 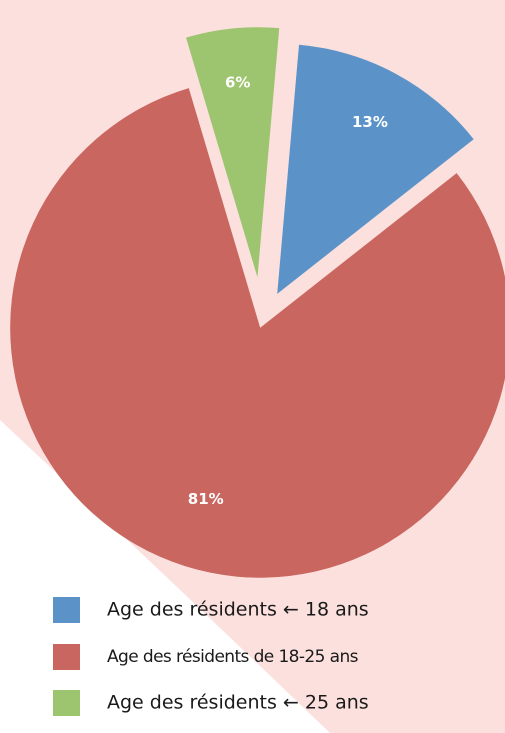 I want to click on legend-label: Age des résidents de 18-25 ans, so click(x=233, y=657).